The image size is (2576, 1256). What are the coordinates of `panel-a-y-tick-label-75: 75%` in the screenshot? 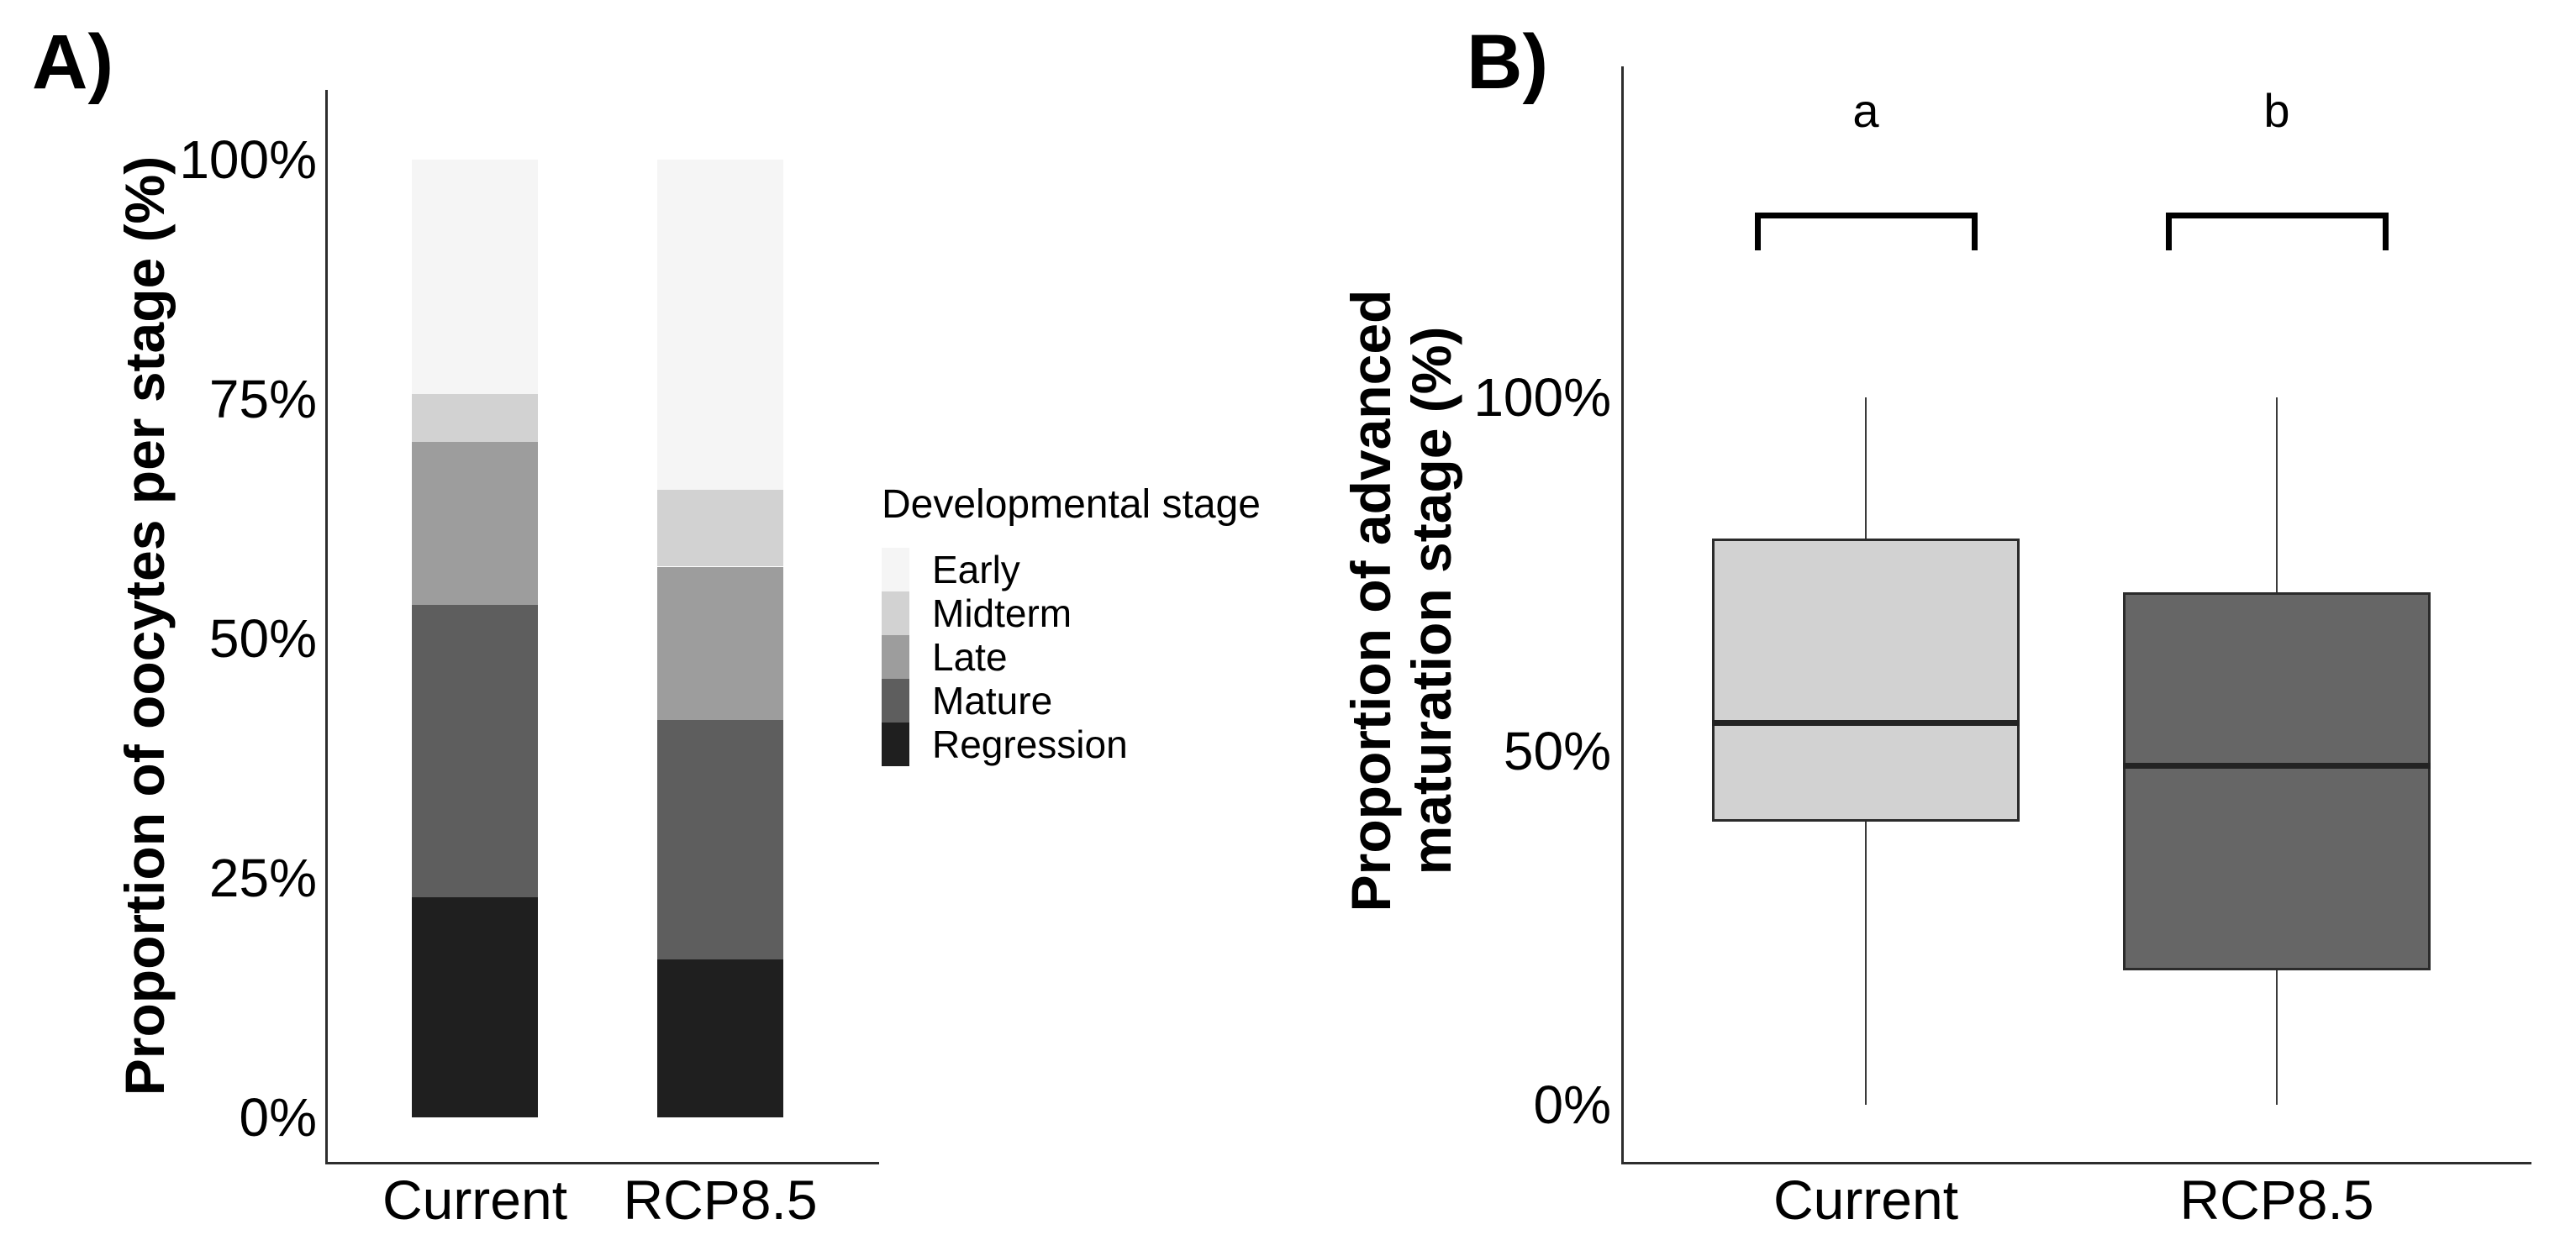 It's located at (262, 399).